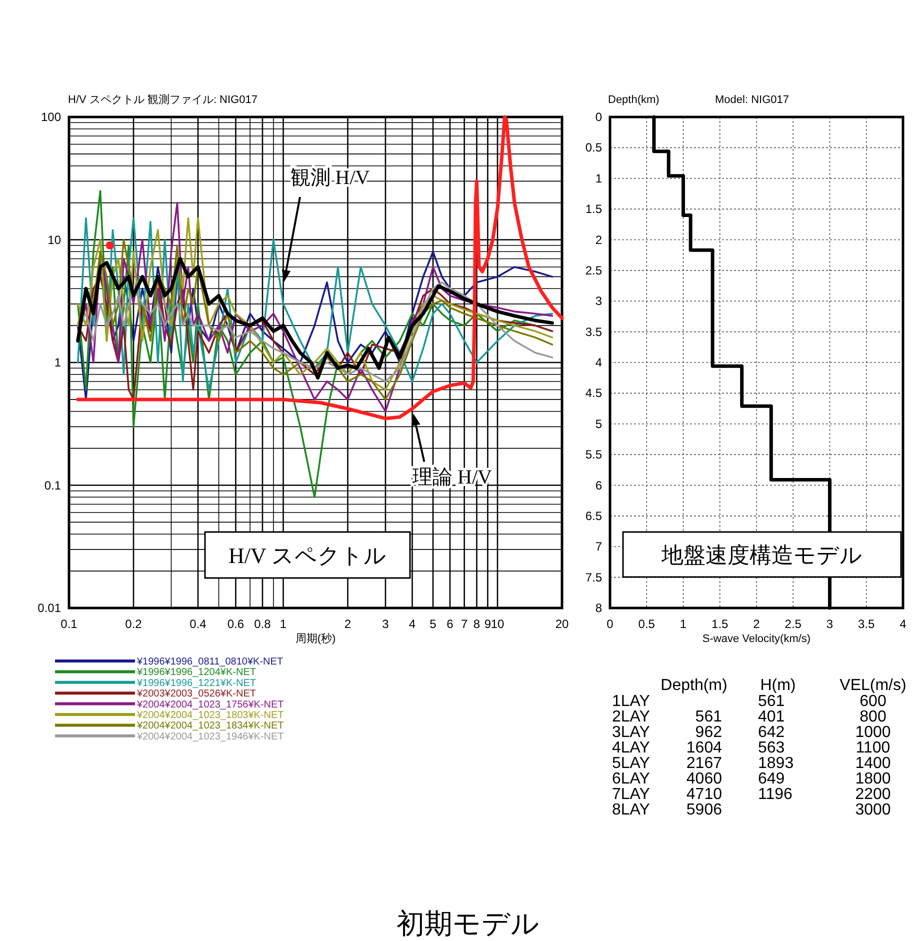  I want to click on data-label: 1800, so click(873, 779).